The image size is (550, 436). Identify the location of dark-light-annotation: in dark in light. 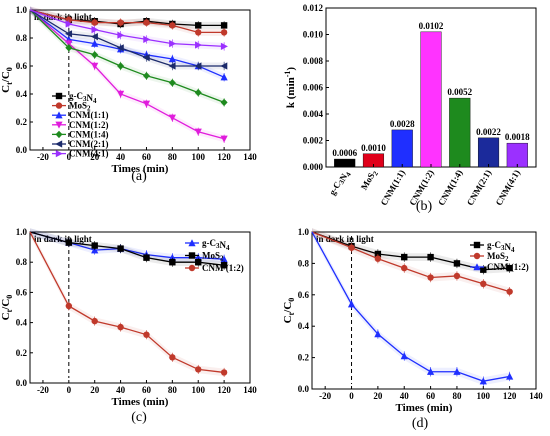
(63, 239).